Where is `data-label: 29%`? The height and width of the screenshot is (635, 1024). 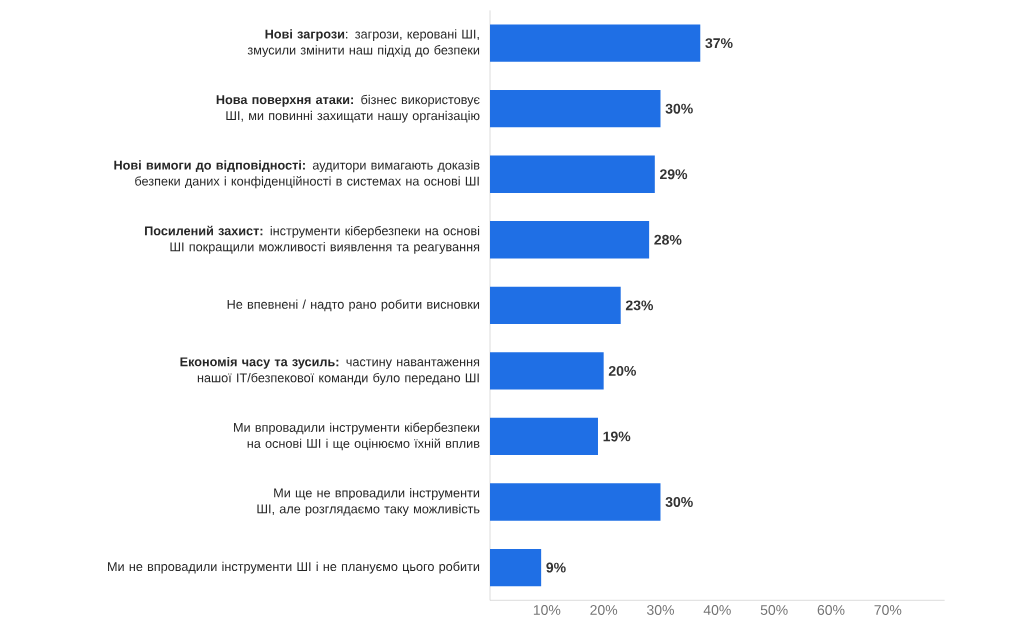 data-label: 29% is located at coordinates (674, 174).